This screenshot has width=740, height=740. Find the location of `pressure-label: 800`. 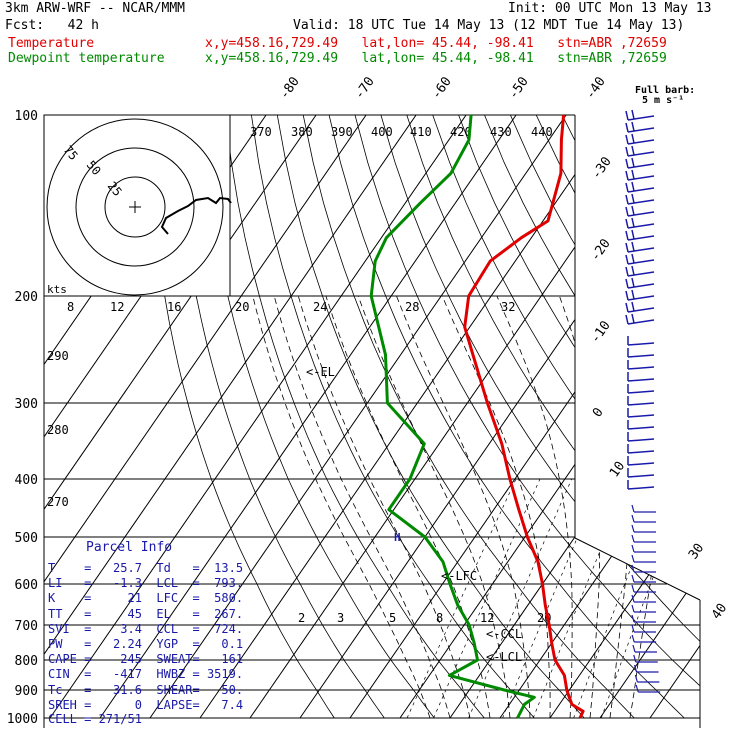

pressure-label: 800 is located at coordinates (26, 661).